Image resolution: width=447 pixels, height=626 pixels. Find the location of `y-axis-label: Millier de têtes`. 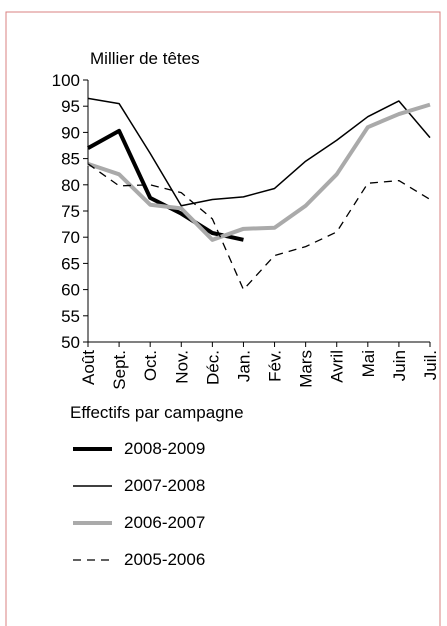

y-axis-label: Millier de têtes is located at coordinates (145, 58).